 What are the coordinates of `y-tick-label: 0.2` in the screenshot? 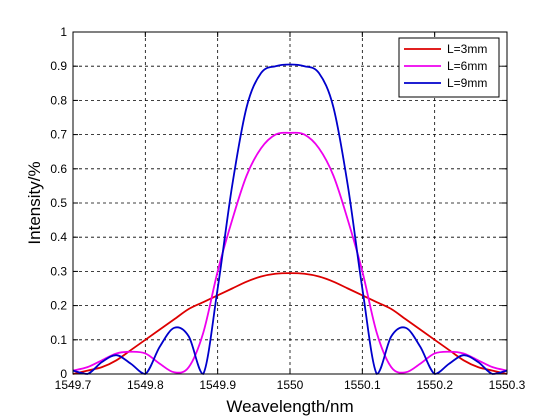 It's located at (58, 306).